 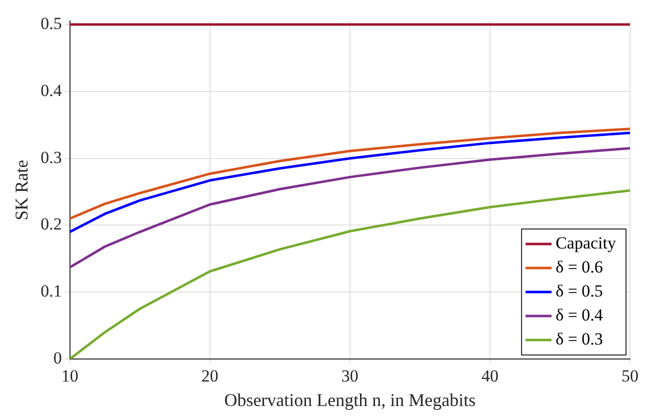 I want to click on y-tick-label: 0.3, so click(x=51, y=157).